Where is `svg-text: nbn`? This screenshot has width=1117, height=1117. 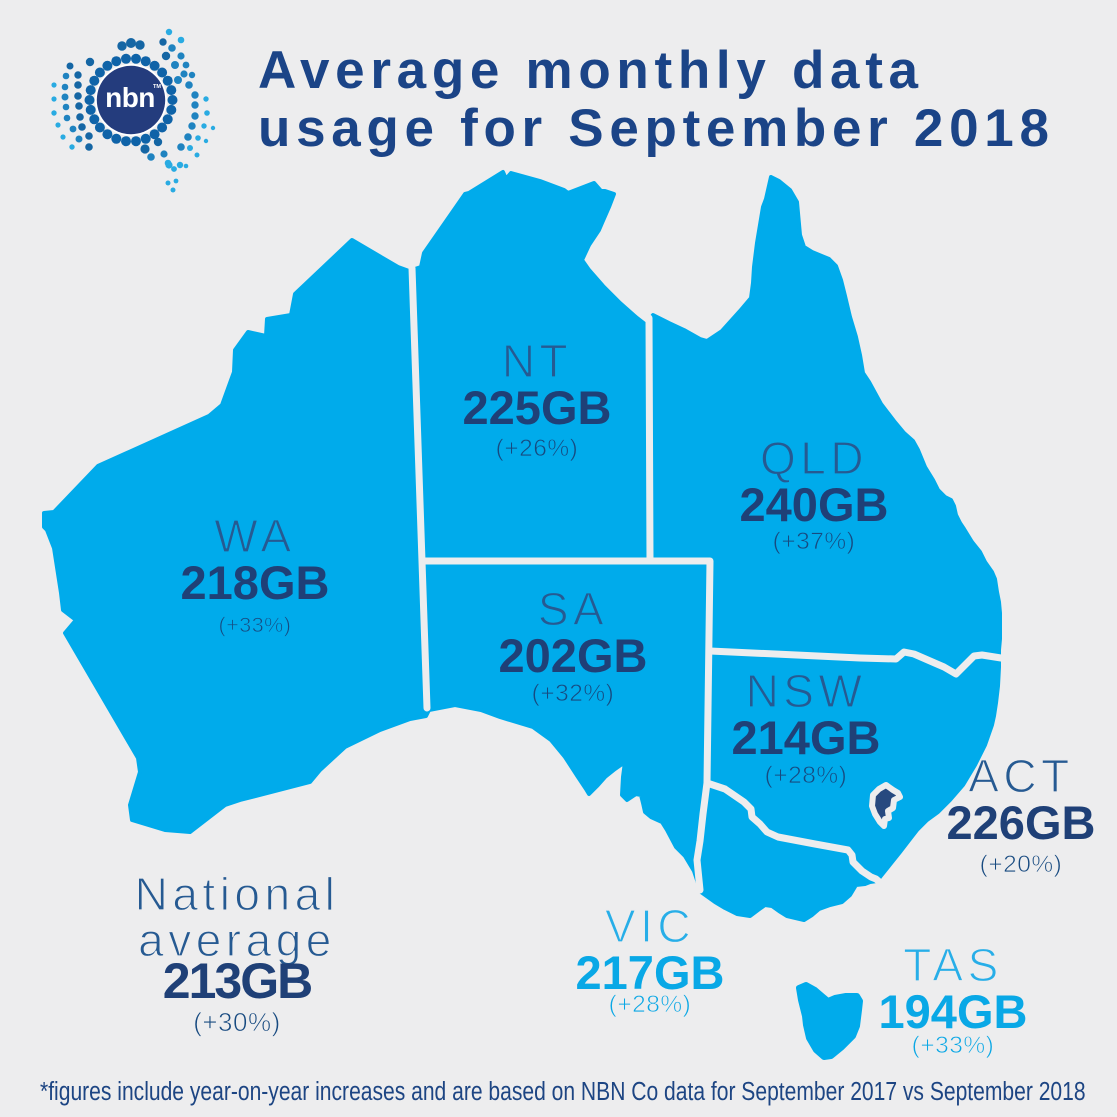 svg-text: nbn is located at coordinates (130, 97).